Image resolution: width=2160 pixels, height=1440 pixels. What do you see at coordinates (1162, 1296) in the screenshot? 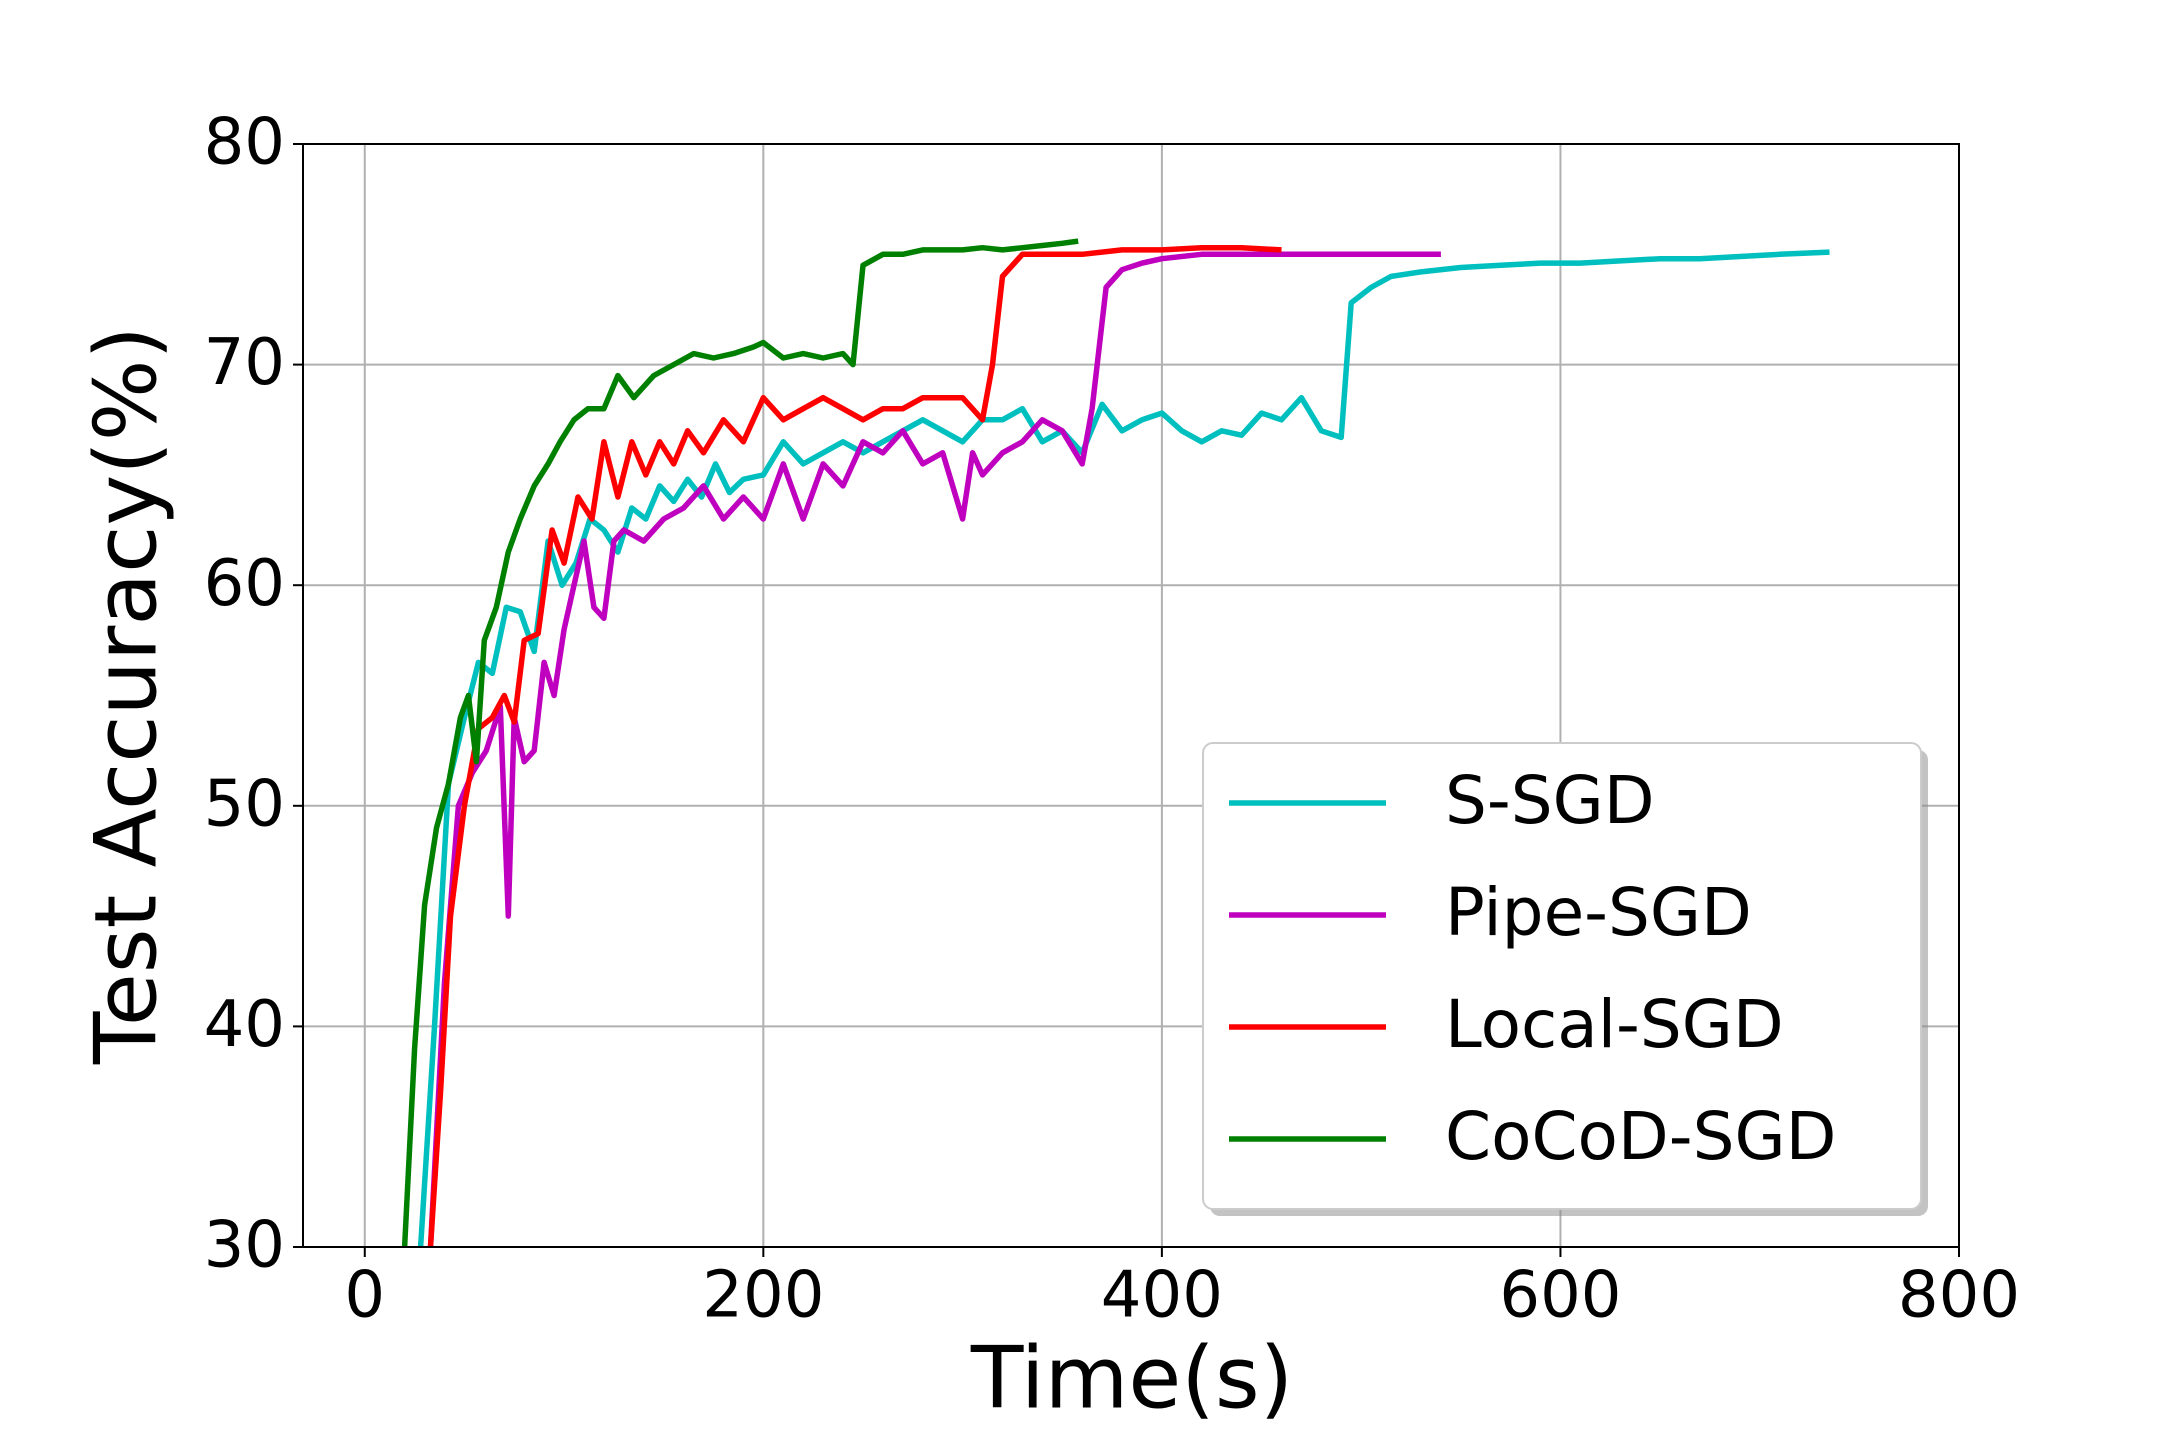
I see `x-tick-label: 400` at bounding box center [1162, 1296].